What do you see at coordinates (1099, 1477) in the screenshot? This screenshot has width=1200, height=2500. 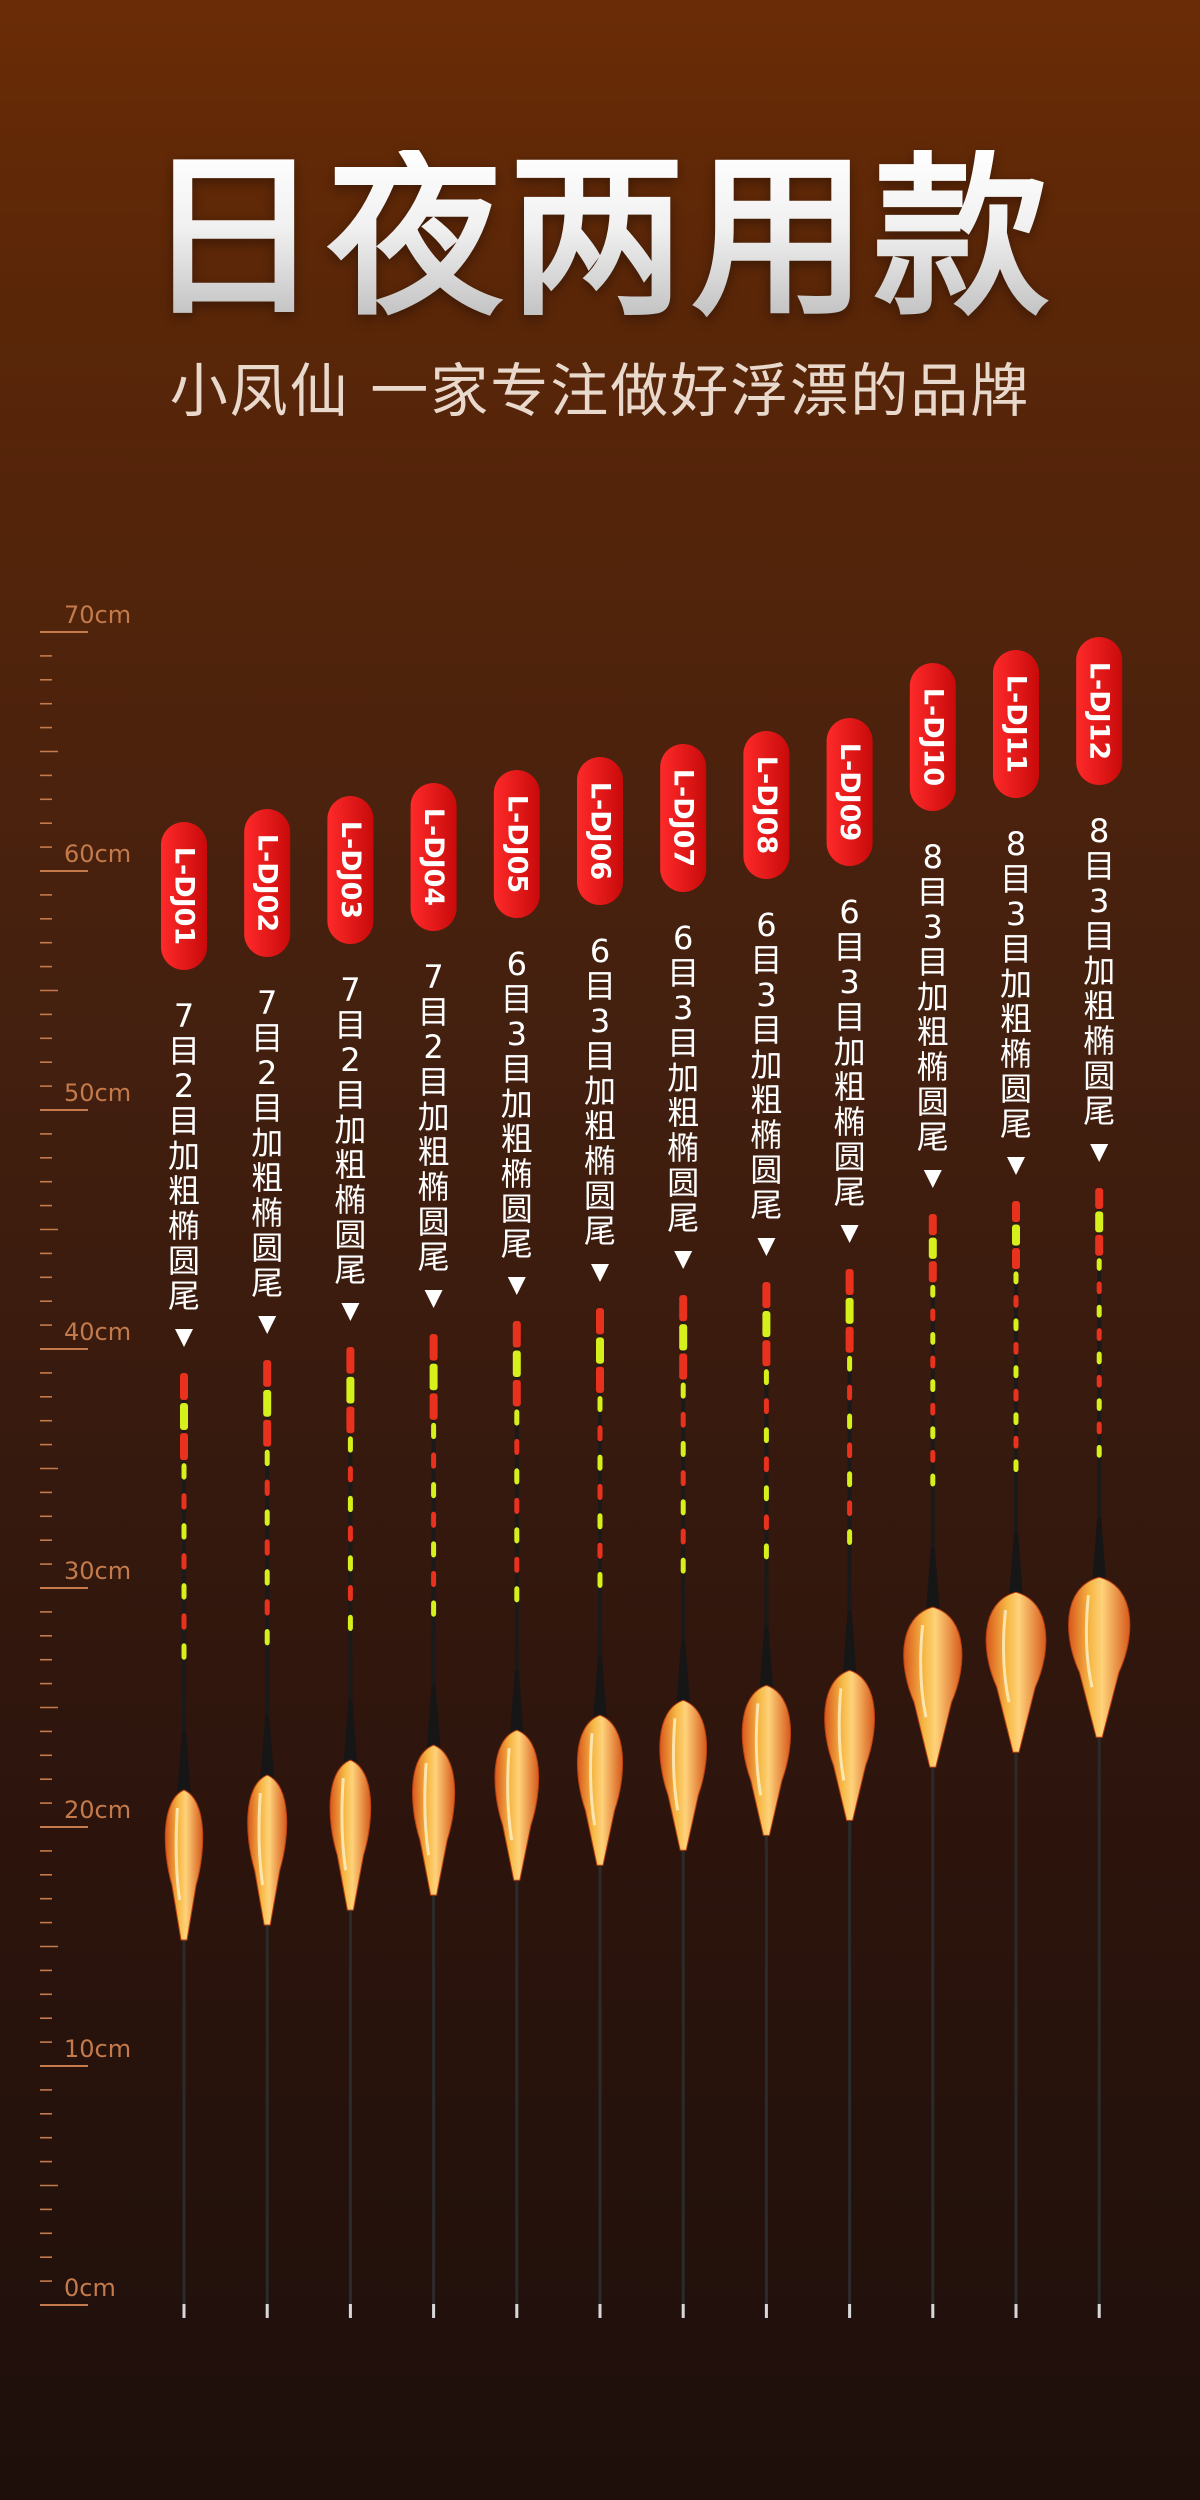 I see `float-item: L-DJ12 8 目 3 目加粗椭圆尾` at bounding box center [1099, 1477].